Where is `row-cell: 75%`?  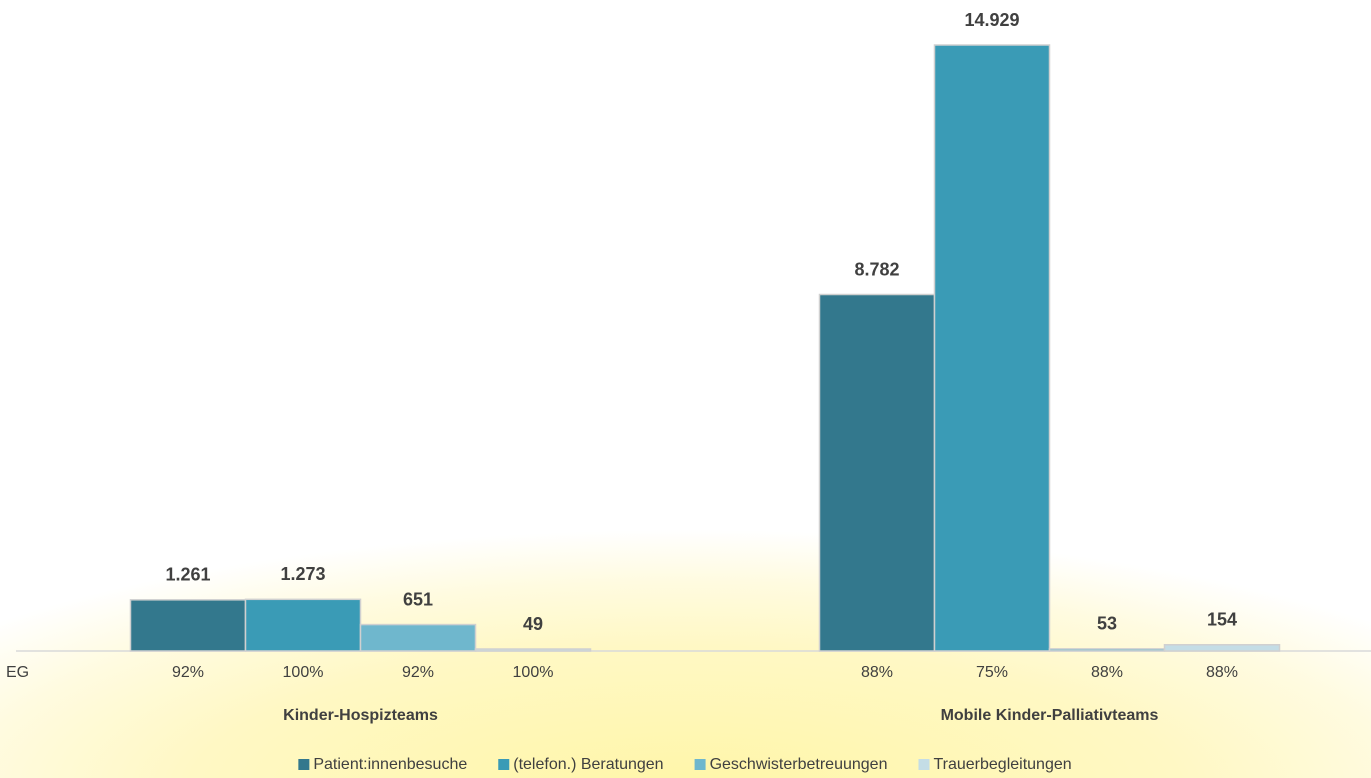
row-cell: 75% is located at coordinates (992, 672).